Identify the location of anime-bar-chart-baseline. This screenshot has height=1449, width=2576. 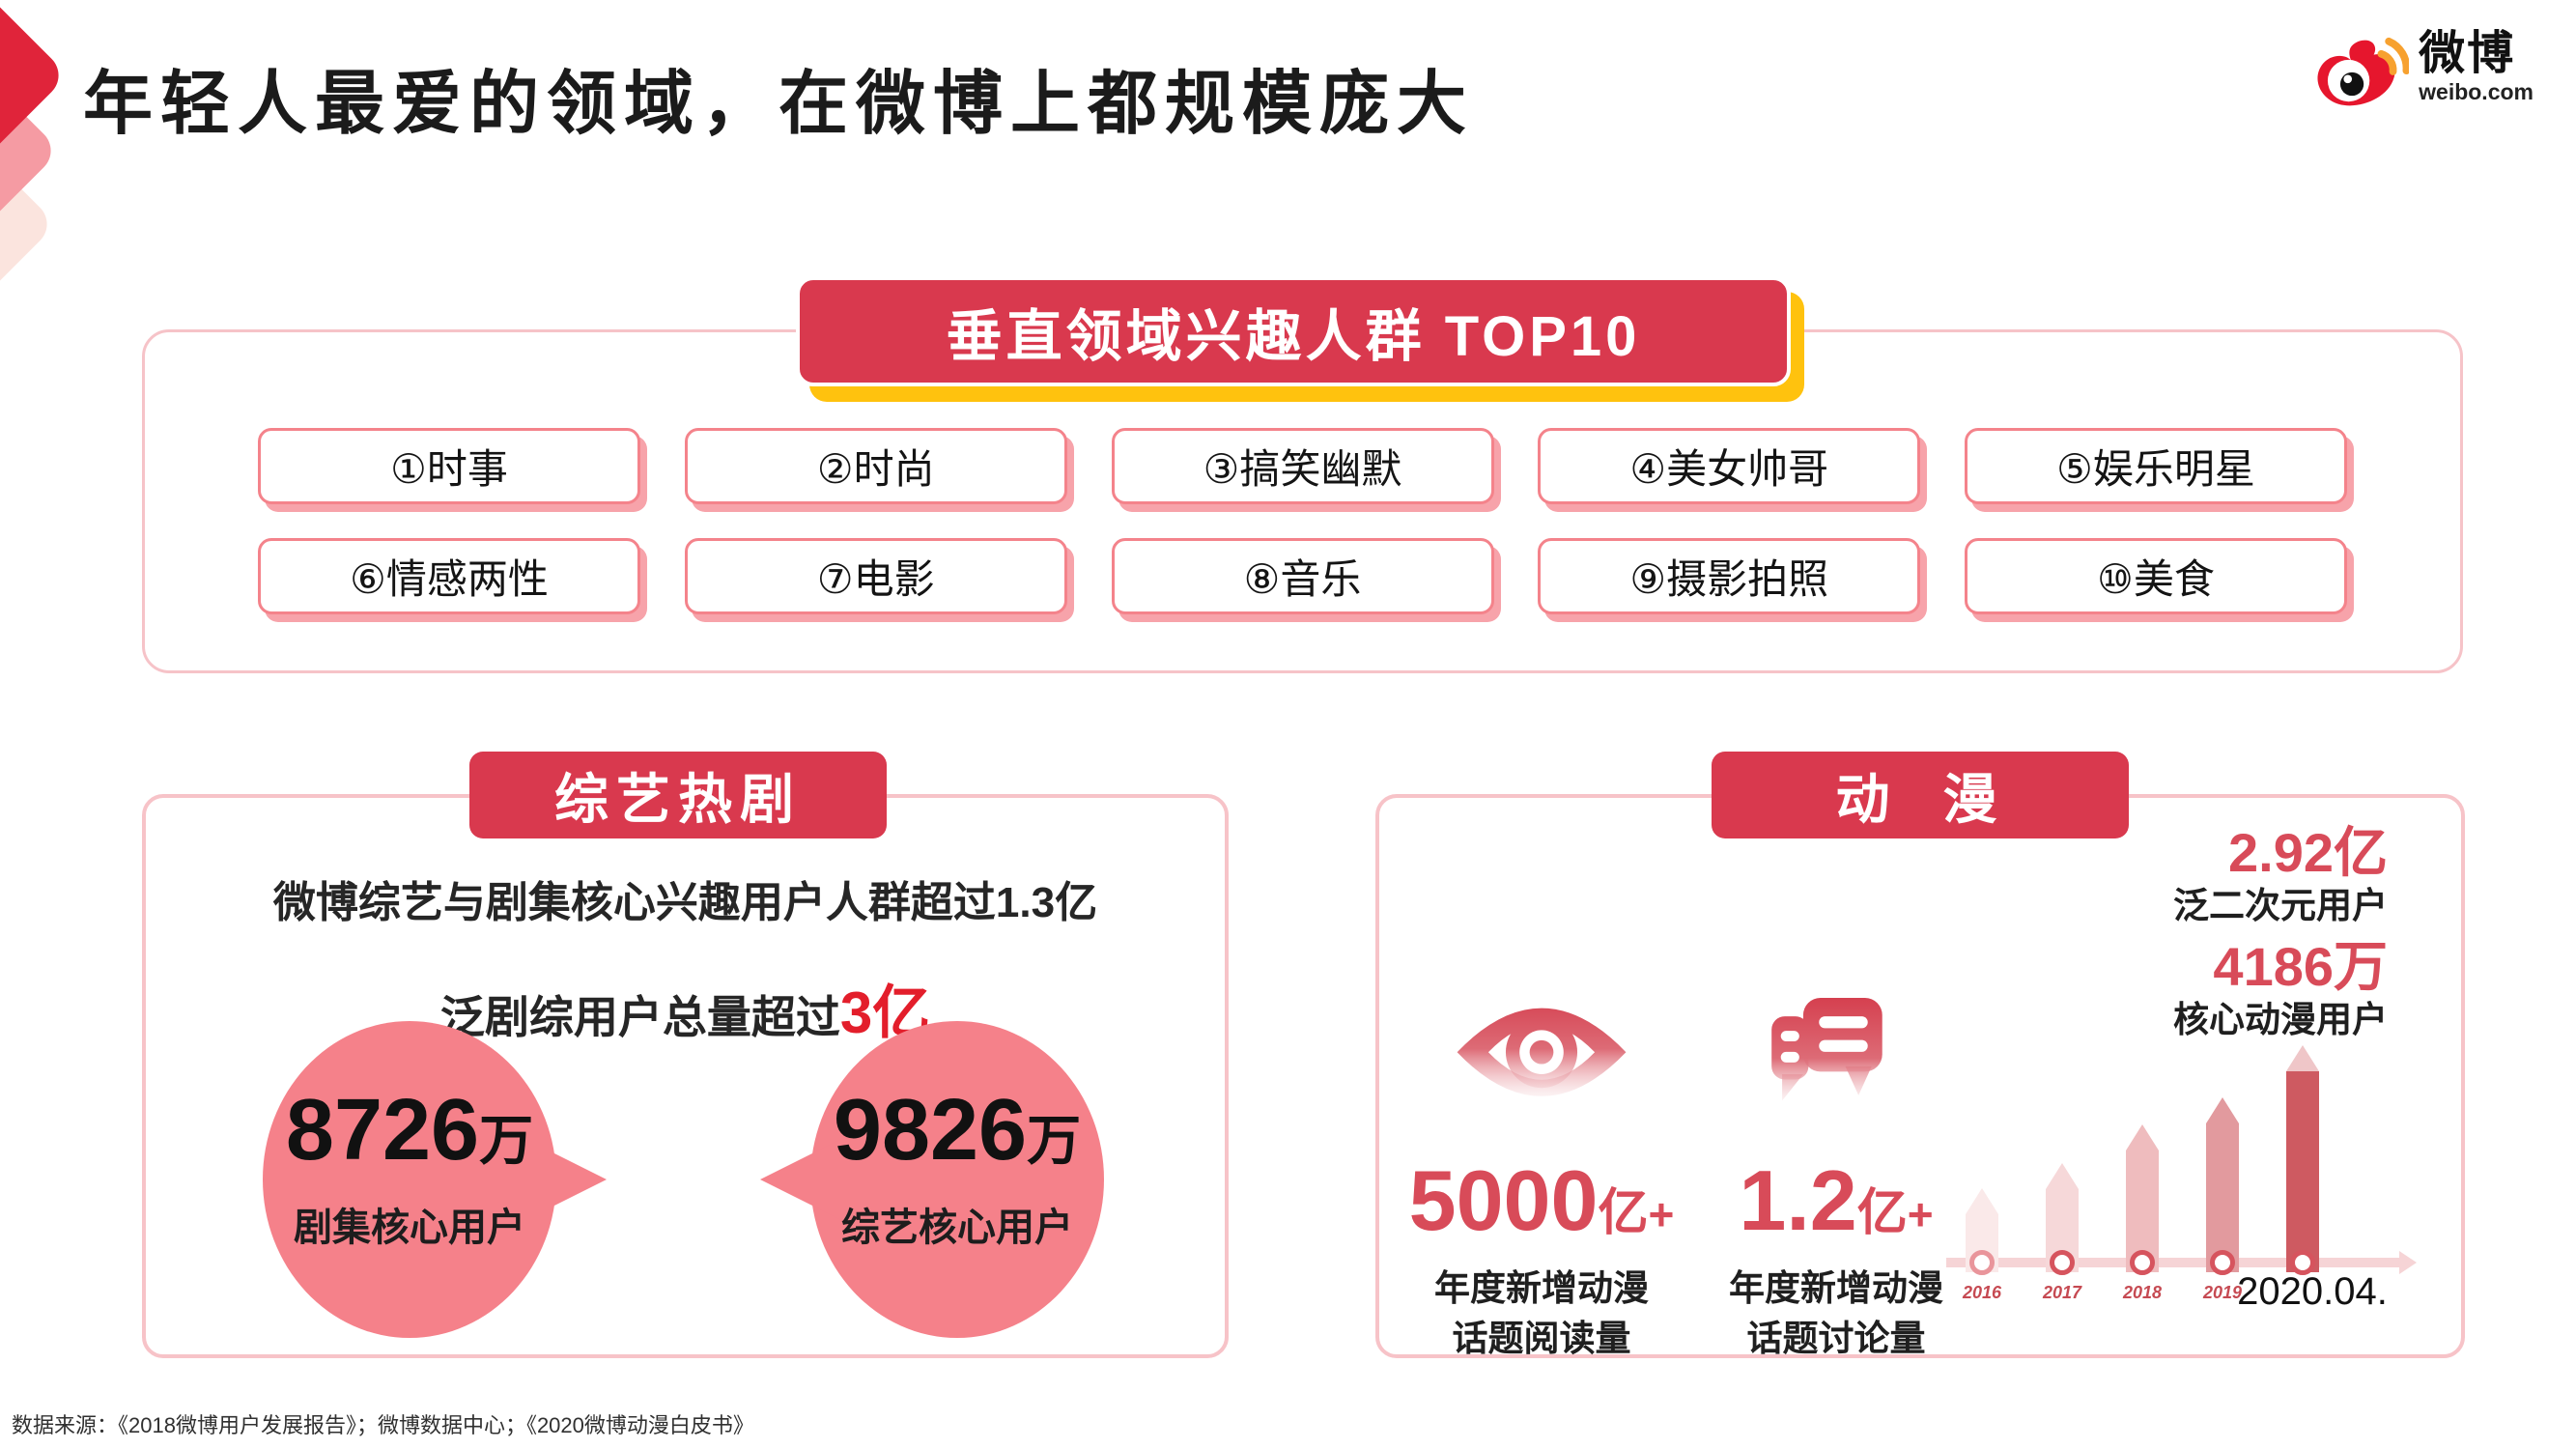
(2181, 1262).